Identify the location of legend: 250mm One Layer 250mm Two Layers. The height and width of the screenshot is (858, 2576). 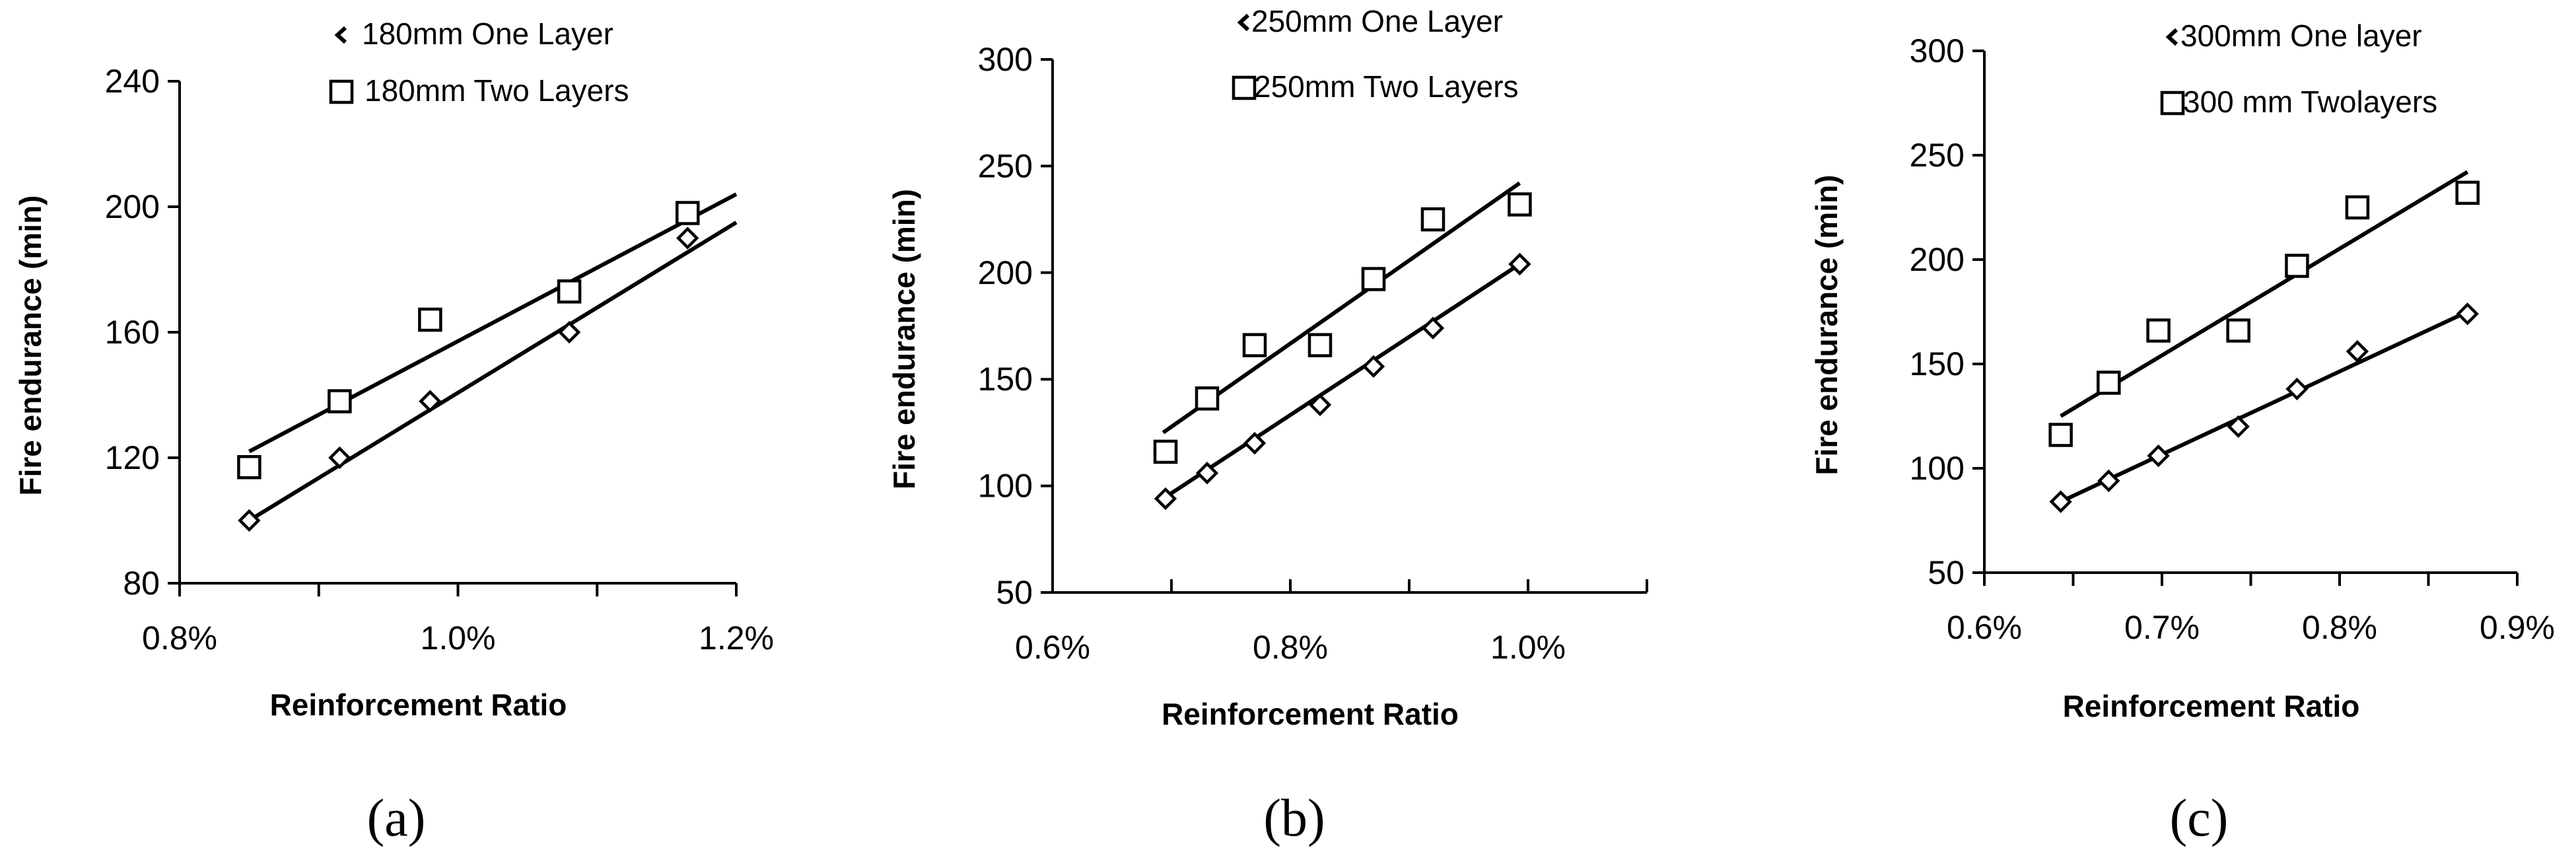
(1376, 54).